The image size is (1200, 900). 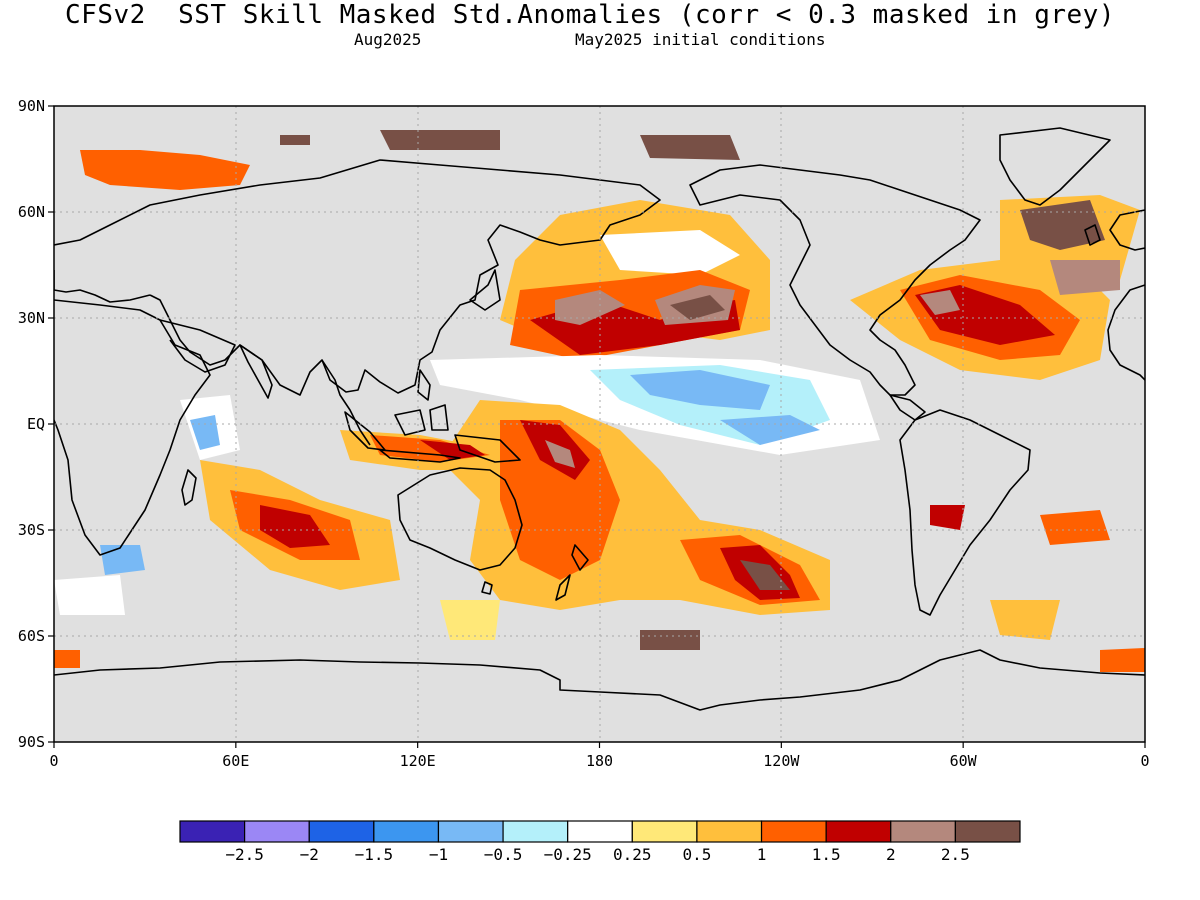 What do you see at coordinates (31, 530) in the screenshot?
I see `lat-label: 30S` at bounding box center [31, 530].